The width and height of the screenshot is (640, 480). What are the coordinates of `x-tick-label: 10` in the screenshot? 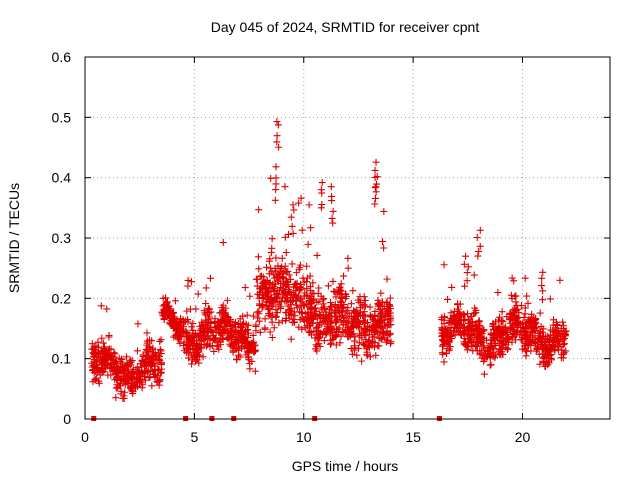 It's located at (304, 437).